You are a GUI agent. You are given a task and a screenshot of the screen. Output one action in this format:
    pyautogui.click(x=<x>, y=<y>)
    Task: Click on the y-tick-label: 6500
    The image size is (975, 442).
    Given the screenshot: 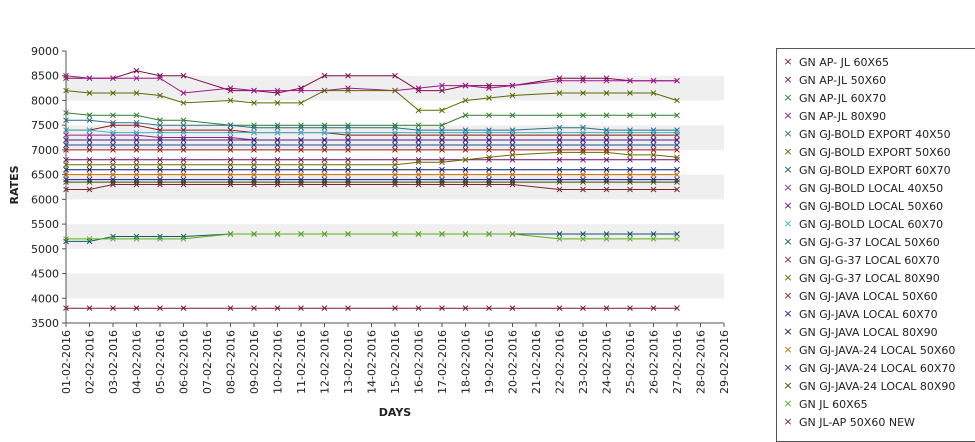 What is the action you would take?
    pyautogui.click(x=45, y=175)
    